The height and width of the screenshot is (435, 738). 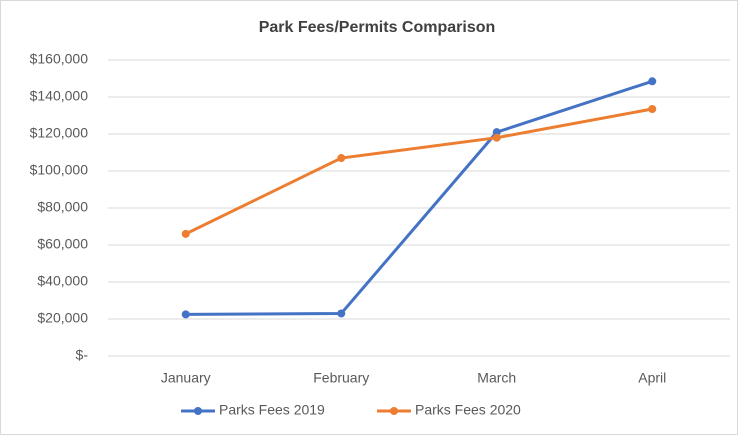 What do you see at coordinates (341, 378) in the screenshot?
I see `x-tick-label: February` at bounding box center [341, 378].